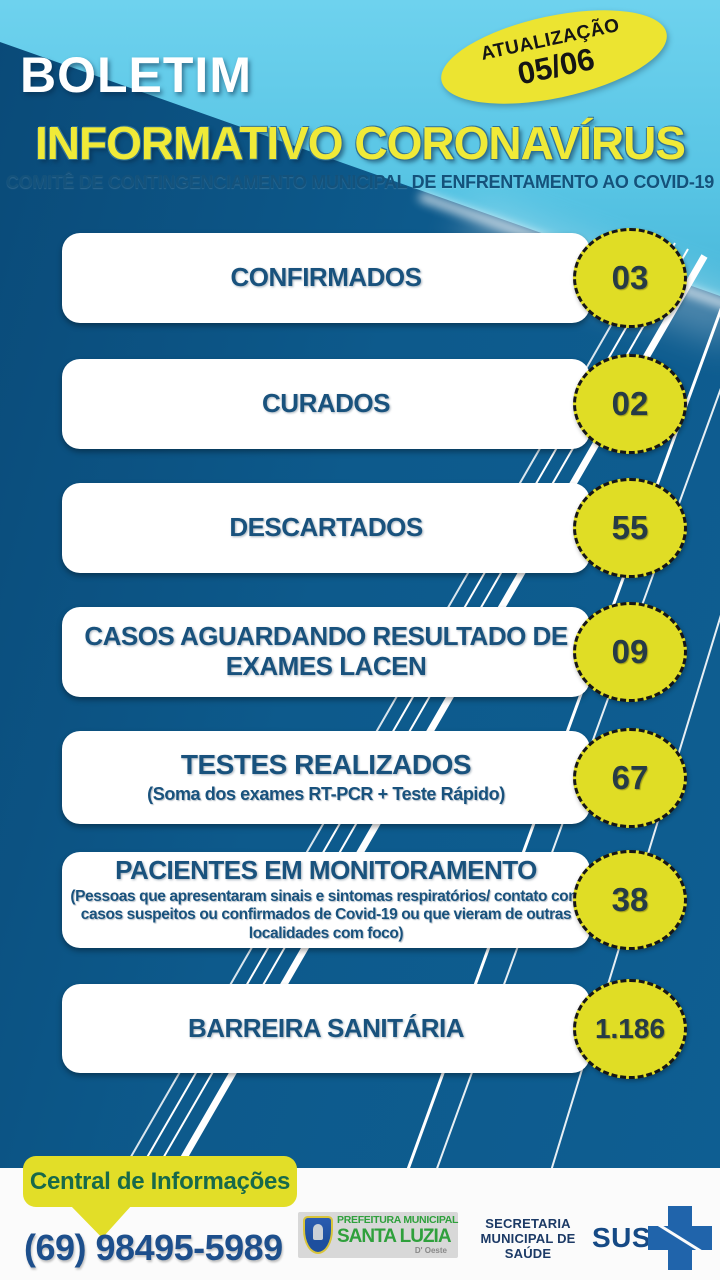 Image resolution: width=720 pixels, height=1280 pixels. I want to click on stat-value: 67, so click(630, 777).